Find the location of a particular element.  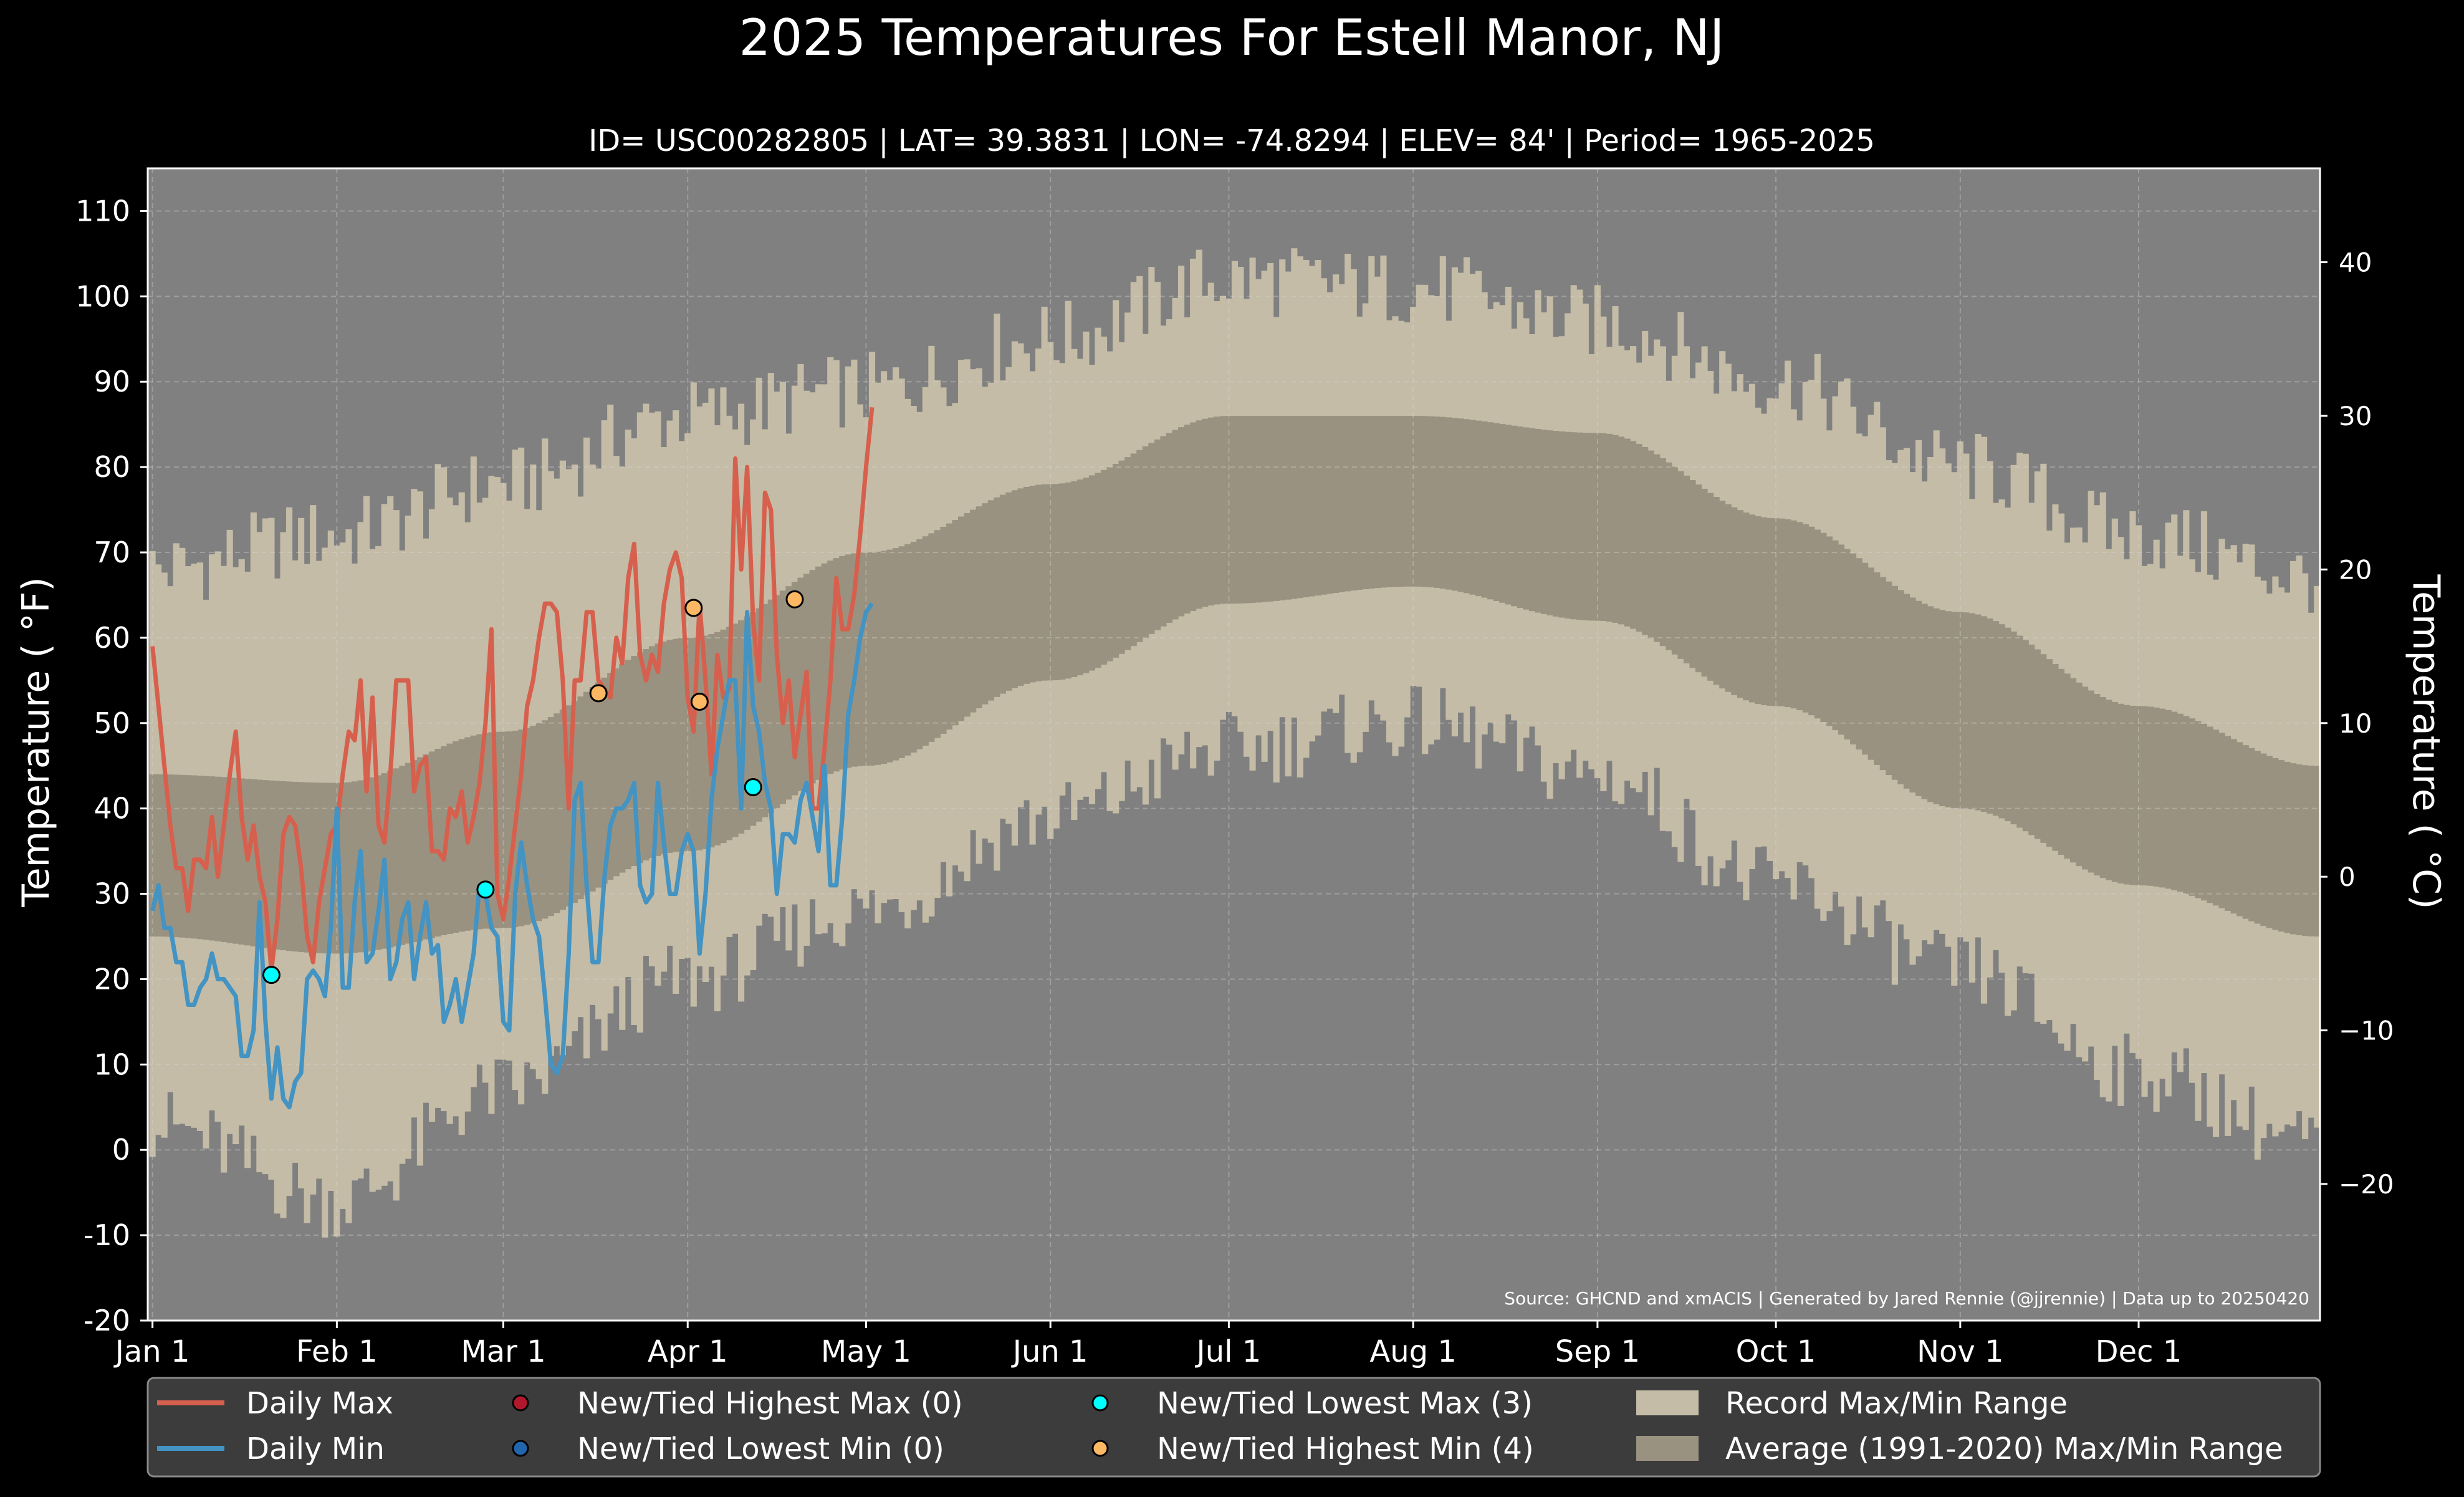

y-tick-label-right: 10 is located at coordinates (2355, 723).